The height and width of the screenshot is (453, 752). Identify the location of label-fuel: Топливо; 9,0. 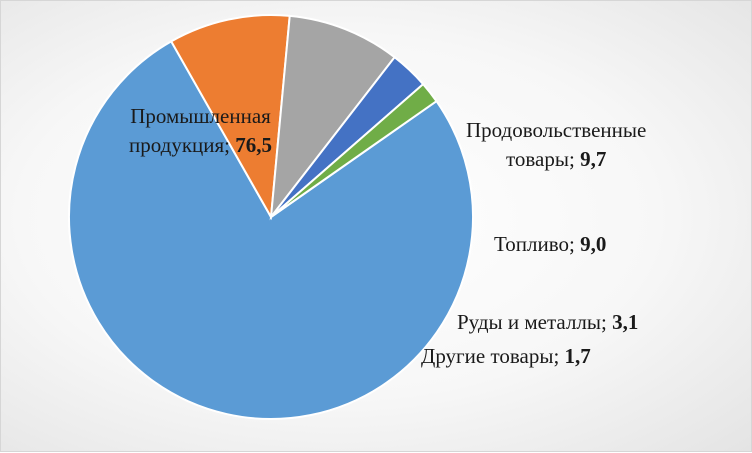
(550, 244).